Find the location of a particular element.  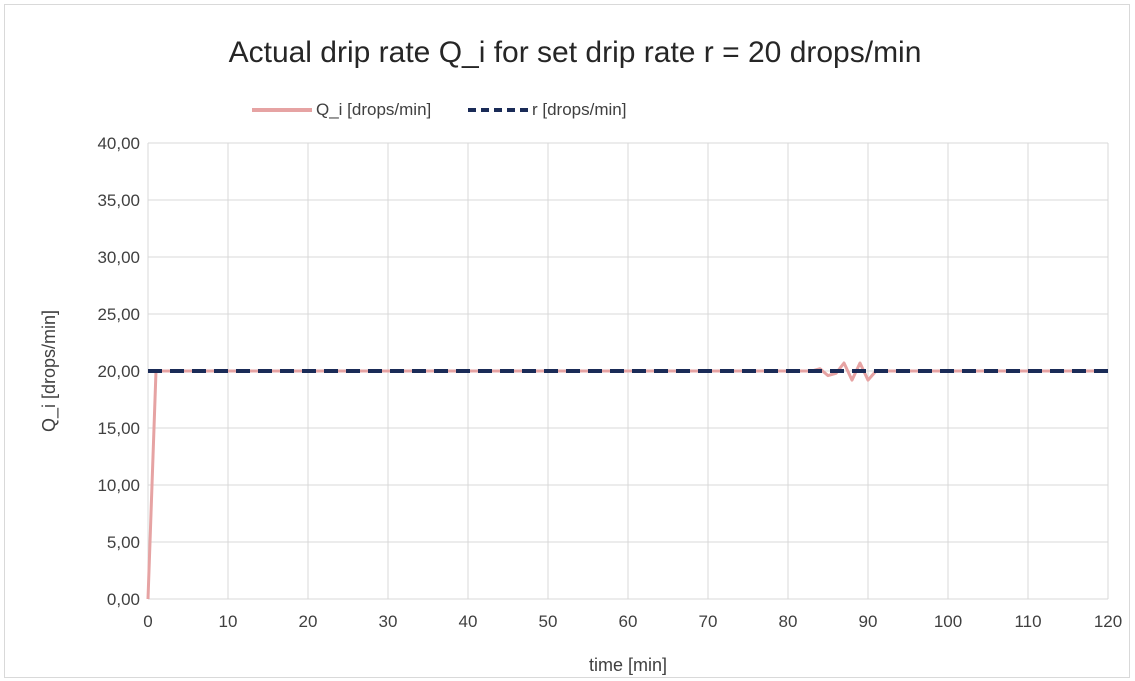

legend-item-qi: Q_i [drops/min] is located at coordinates (341, 110).